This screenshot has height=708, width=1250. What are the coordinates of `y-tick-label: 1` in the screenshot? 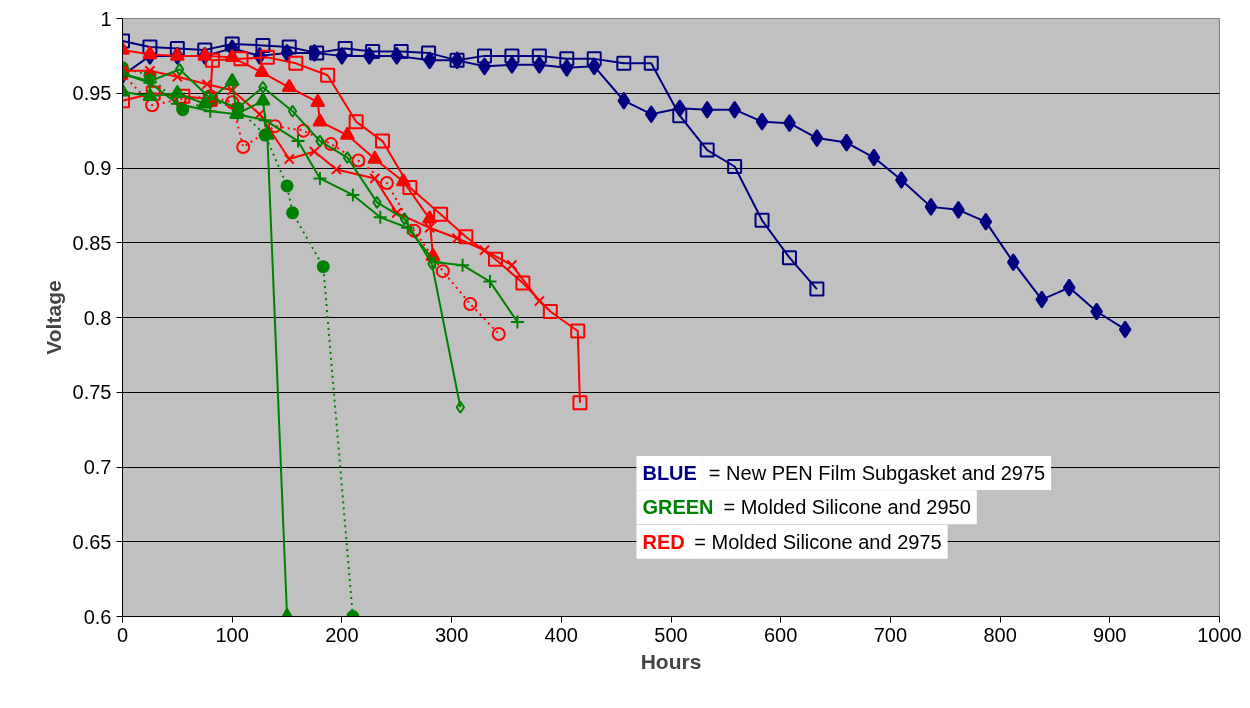 It's located at (106, 18).